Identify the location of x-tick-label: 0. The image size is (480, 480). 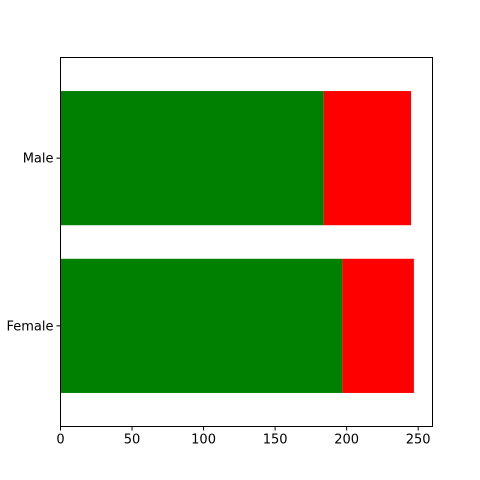
(60, 440).